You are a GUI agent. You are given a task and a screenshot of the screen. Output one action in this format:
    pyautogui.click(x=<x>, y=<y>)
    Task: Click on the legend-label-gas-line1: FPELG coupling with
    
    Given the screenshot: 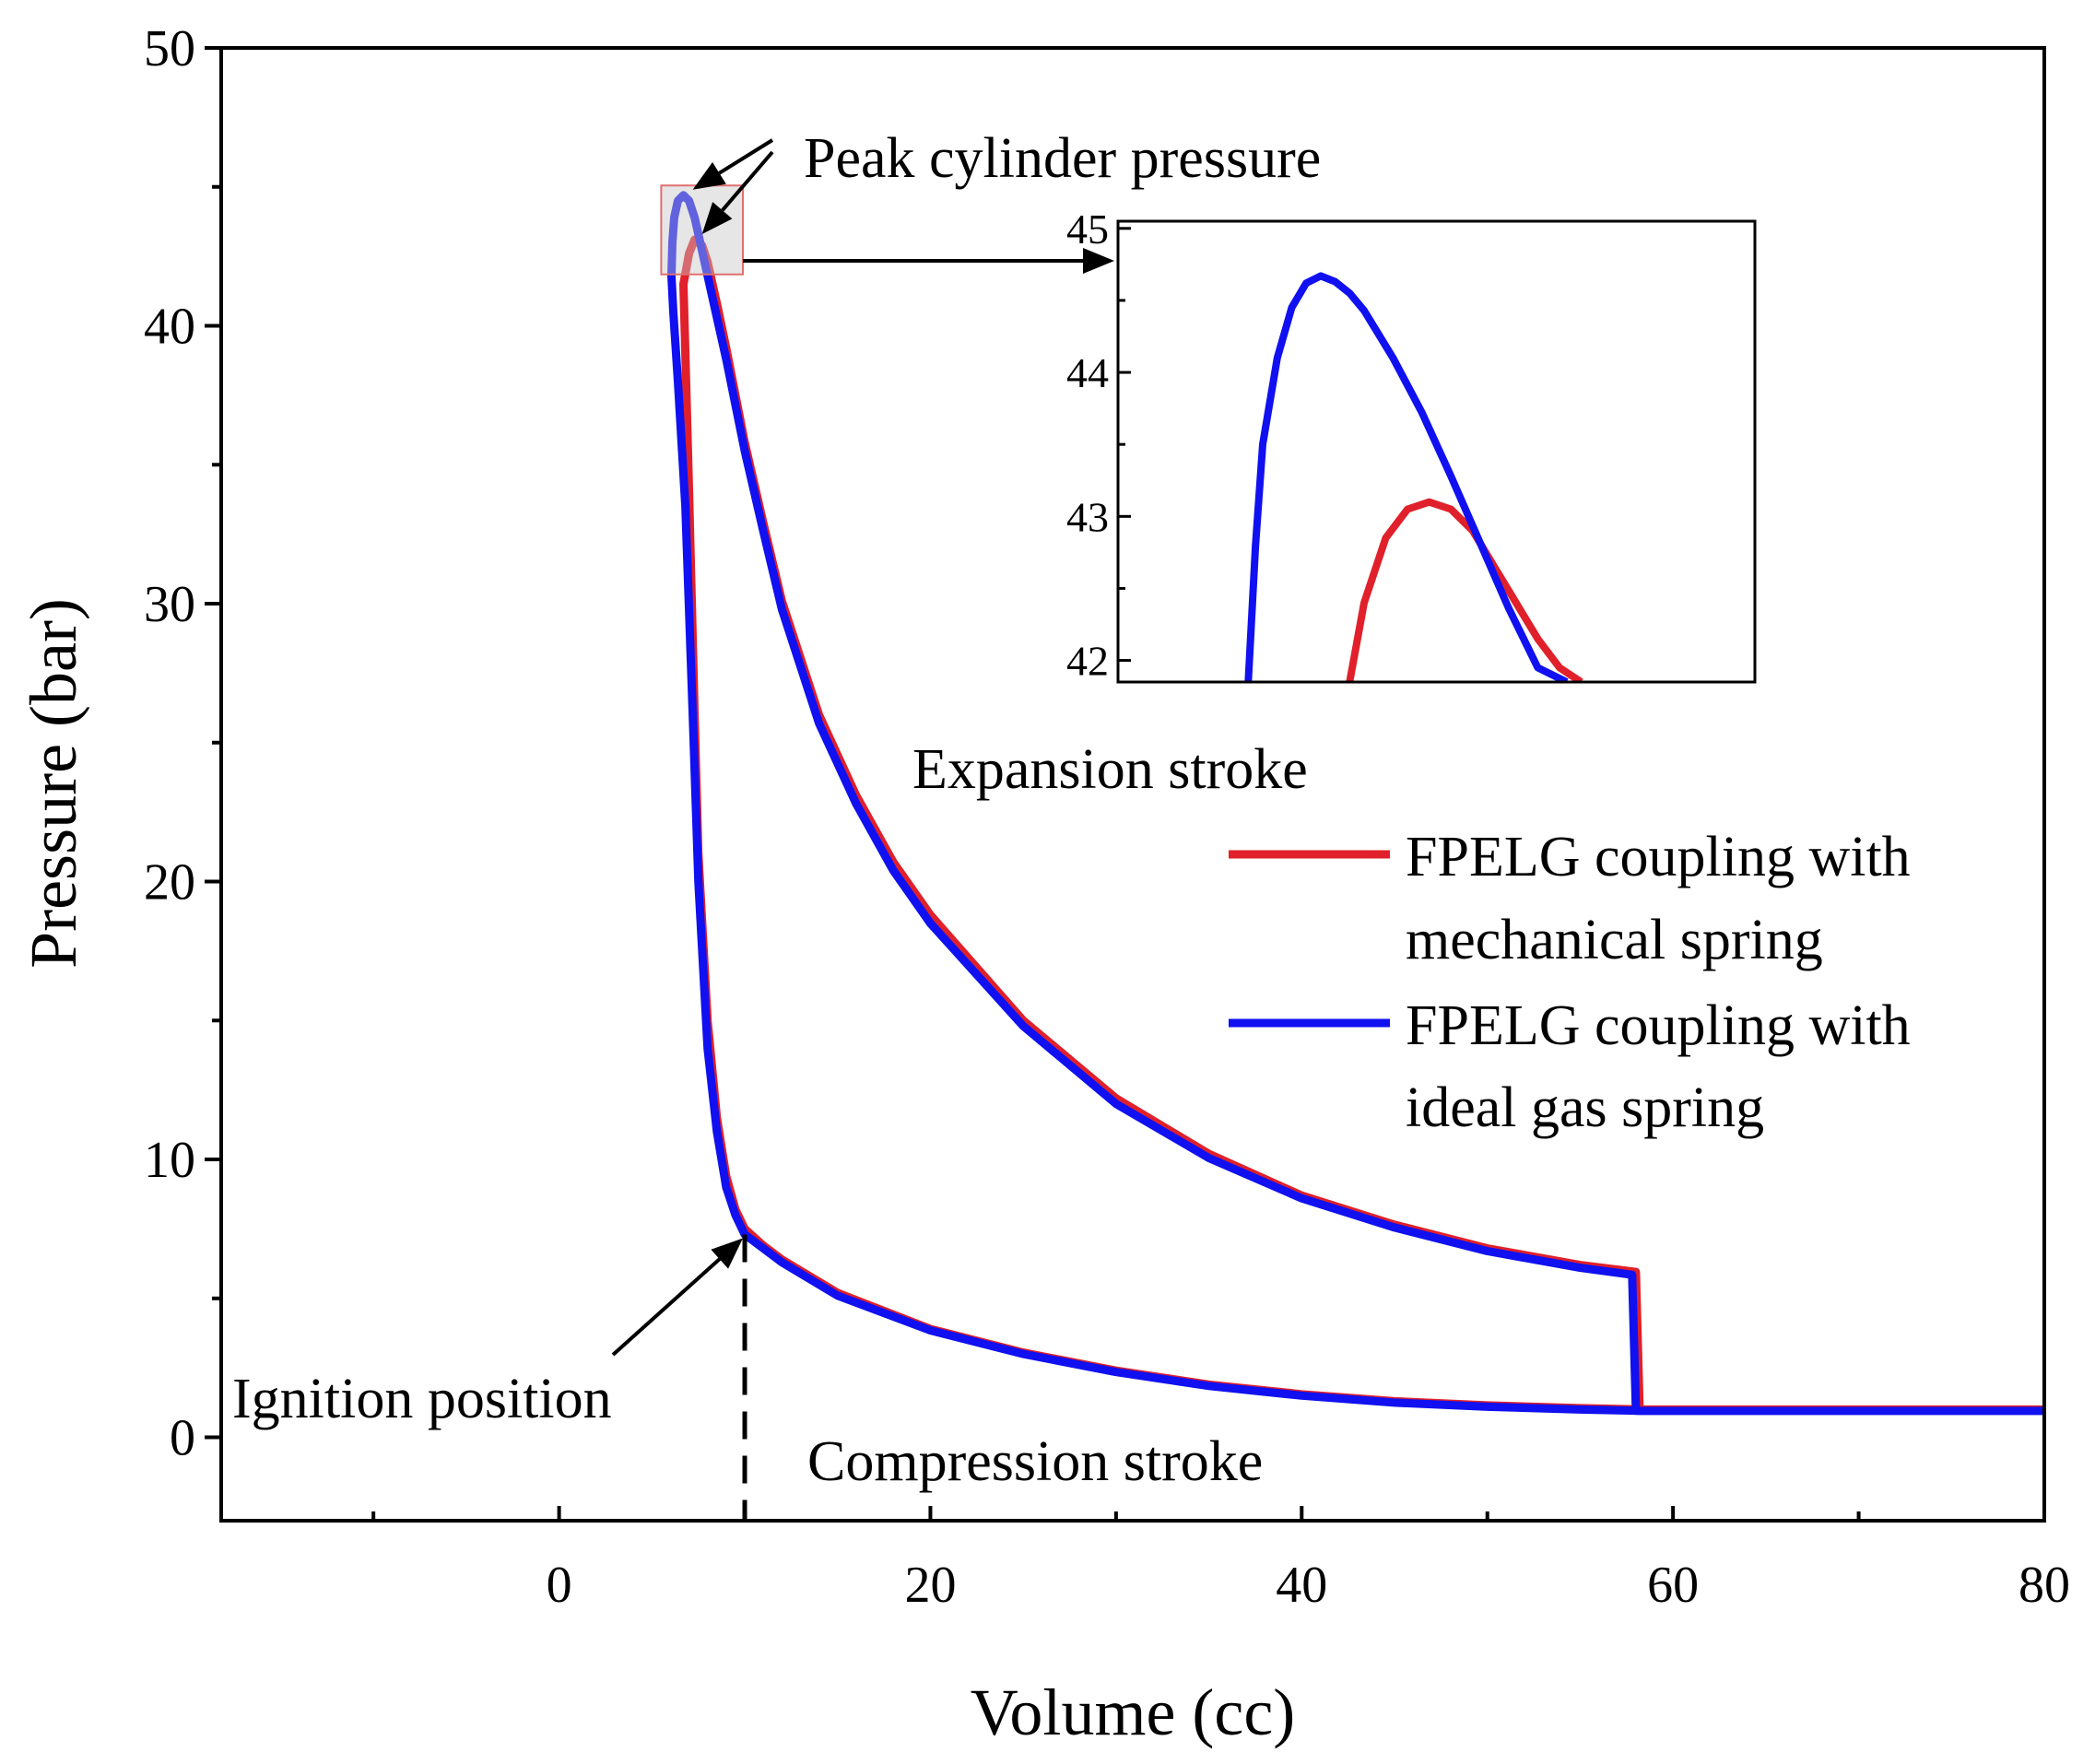 What is the action you would take?
    pyautogui.click(x=1658, y=1025)
    